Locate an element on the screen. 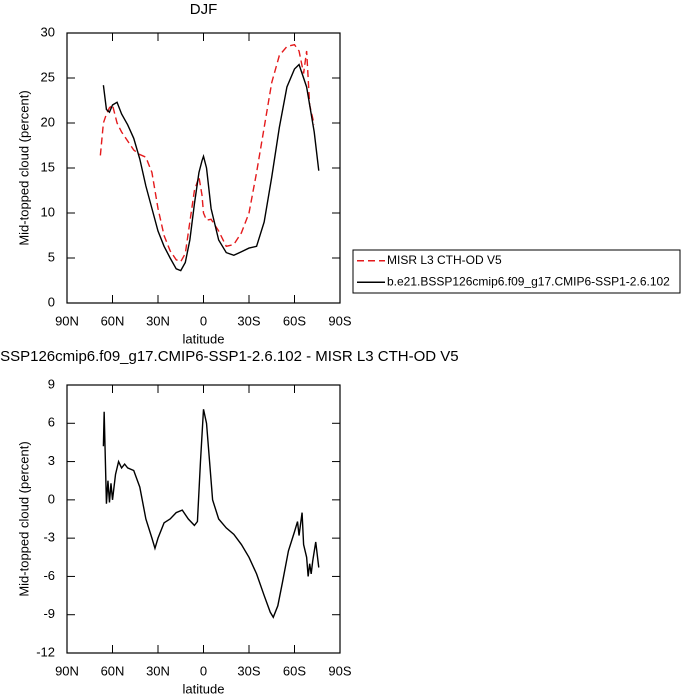 The width and height of the screenshot is (700, 700). y-tick-label: 20 is located at coordinates (48, 121).